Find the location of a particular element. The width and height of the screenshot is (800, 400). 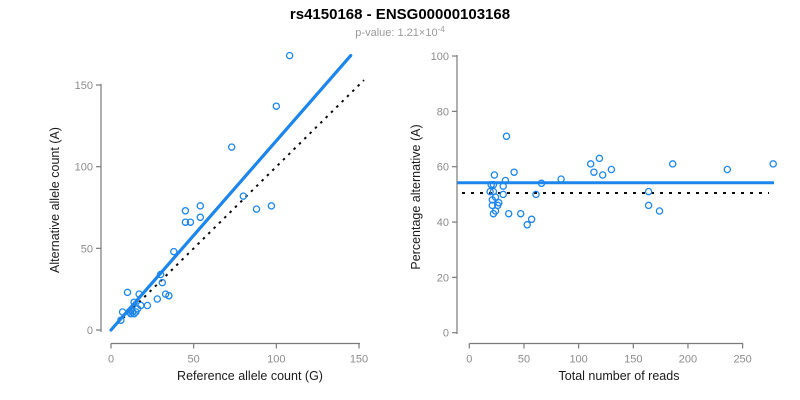

y-tick-label: 50 is located at coordinates (87, 249).